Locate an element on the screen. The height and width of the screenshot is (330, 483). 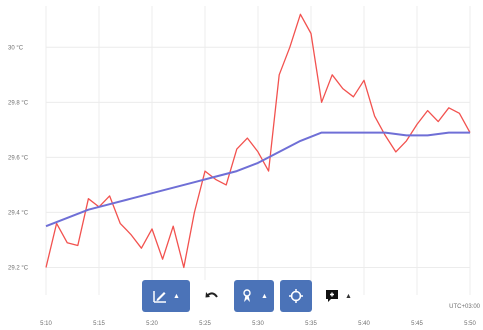
undo-button is located at coordinates (212, 296).